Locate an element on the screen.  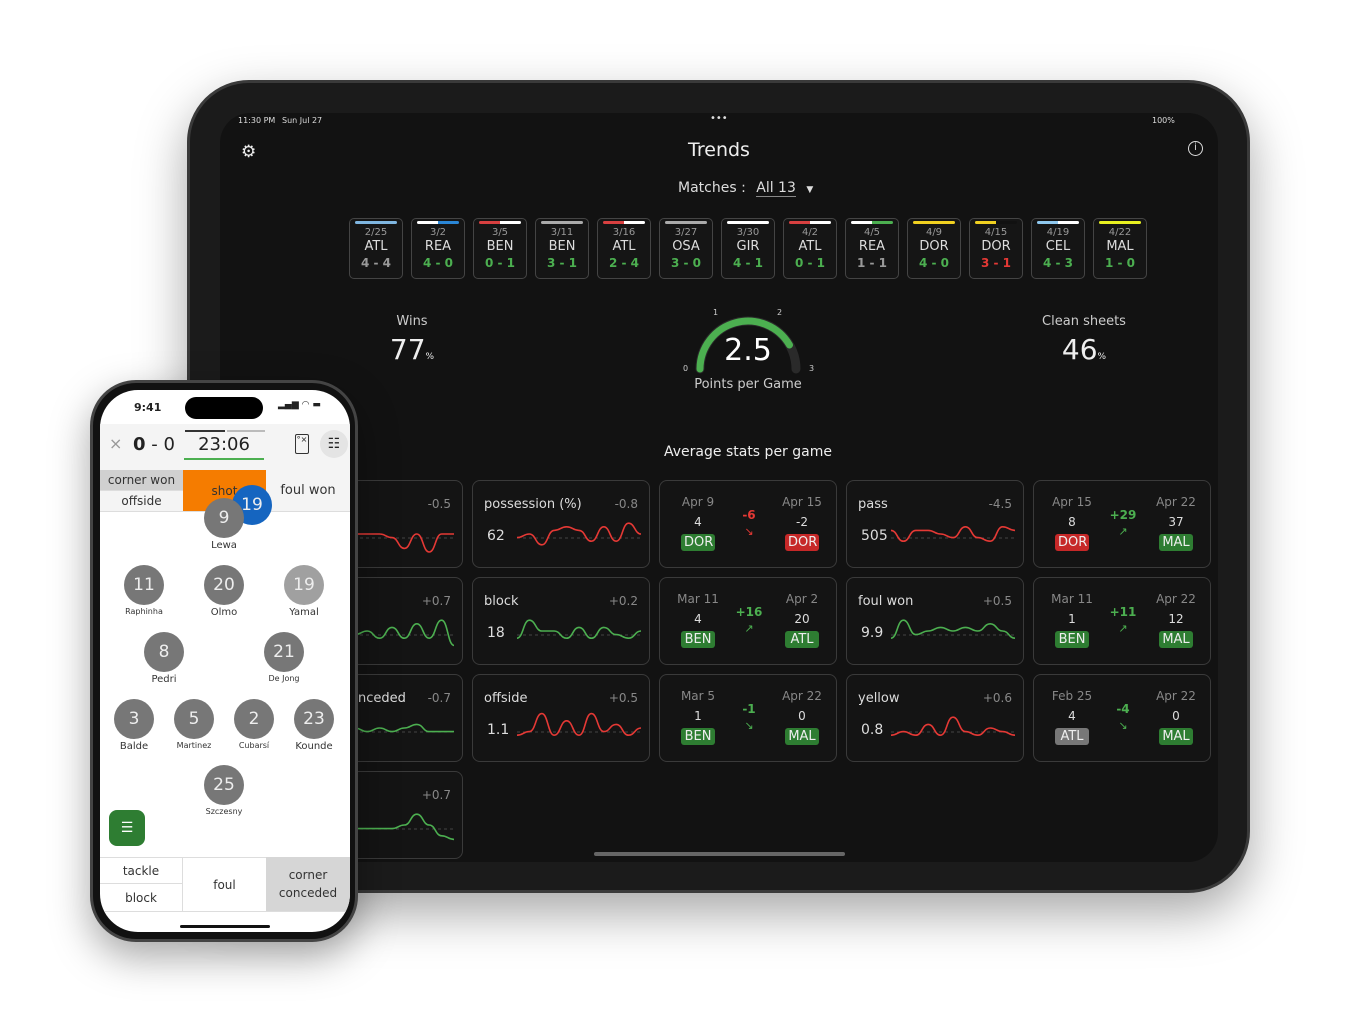
comparison-card: Apr 9 4 DOR -6 ↘ Apr 15 -2 DOR is located at coordinates (748, 524).